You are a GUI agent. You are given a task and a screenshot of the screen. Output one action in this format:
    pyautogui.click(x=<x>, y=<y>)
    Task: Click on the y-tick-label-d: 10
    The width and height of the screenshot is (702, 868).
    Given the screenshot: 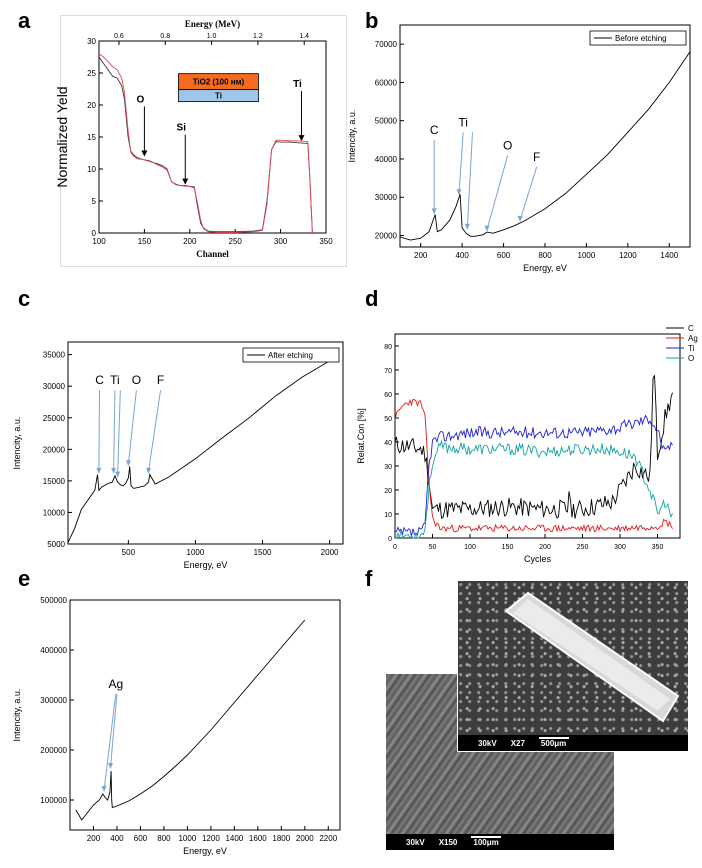 What is the action you would take?
    pyautogui.click(x=388, y=515)
    